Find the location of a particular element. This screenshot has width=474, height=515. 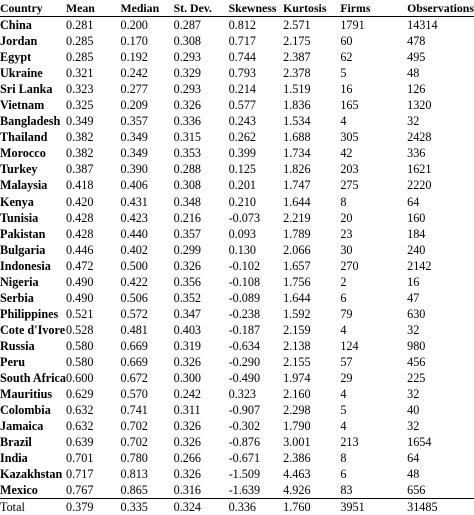

cell-mean: 0.490 is located at coordinates (80, 297).